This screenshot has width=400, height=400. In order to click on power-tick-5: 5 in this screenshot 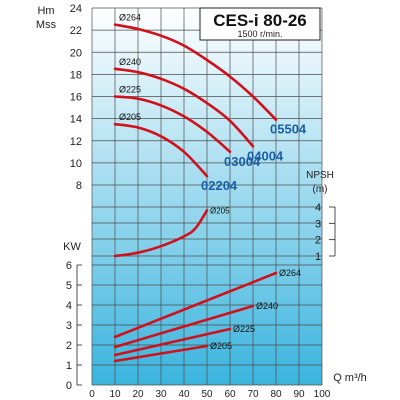, I will do `click(69, 286)`.